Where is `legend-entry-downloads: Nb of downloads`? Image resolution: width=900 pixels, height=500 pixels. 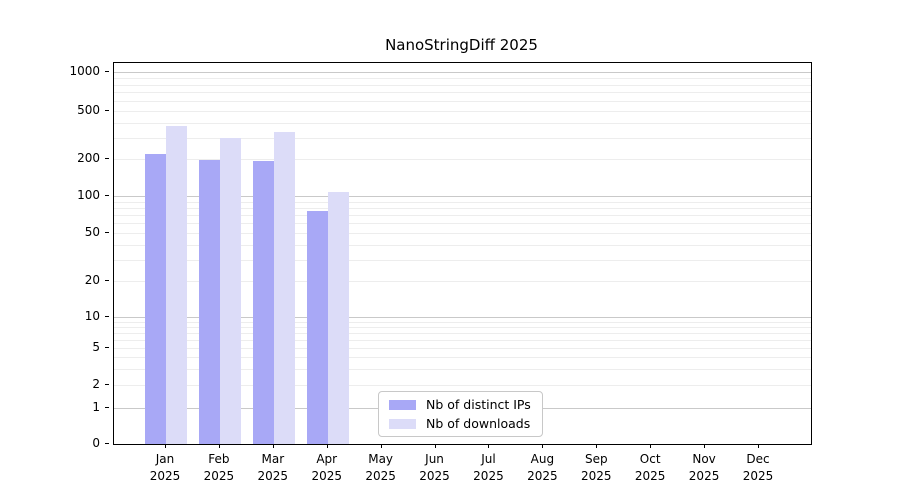 legend-entry-downloads: Nb of downloads is located at coordinates (465, 423).